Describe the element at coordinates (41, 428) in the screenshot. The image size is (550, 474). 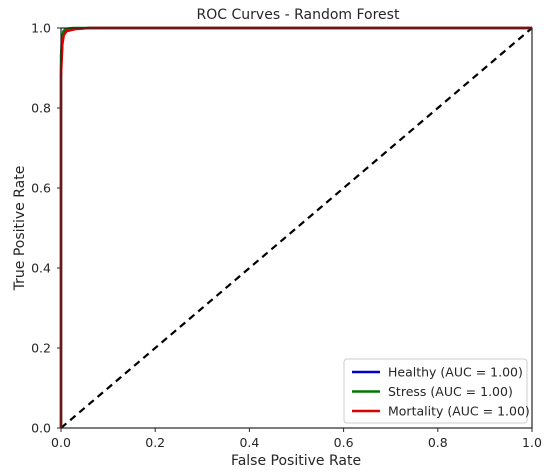
I see `y-tick-label: 0.0` at that location.